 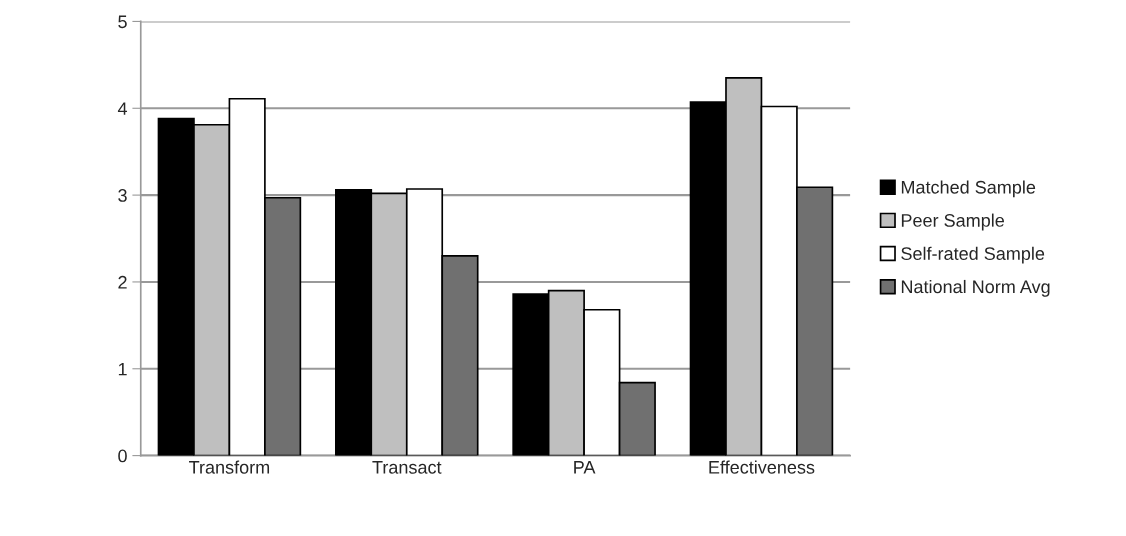 What do you see at coordinates (122, 369) in the screenshot?
I see `y-tick-label: 1` at bounding box center [122, 369].